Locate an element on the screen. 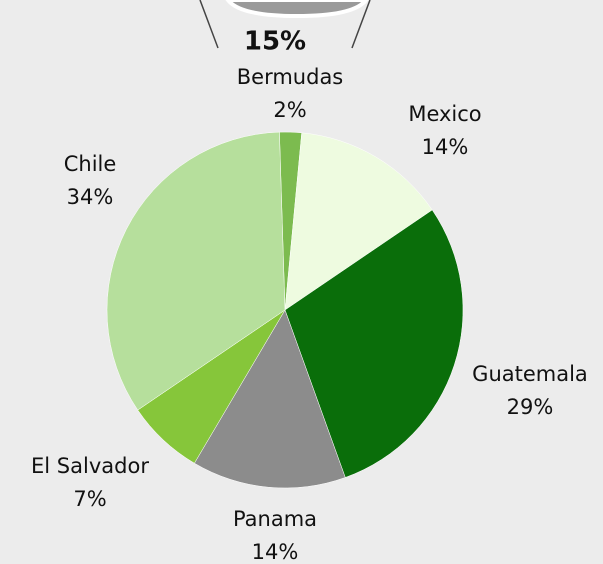 This screenshot has height=564, width=603. slice-value-label: 29% is located at coordinates (530, 407).